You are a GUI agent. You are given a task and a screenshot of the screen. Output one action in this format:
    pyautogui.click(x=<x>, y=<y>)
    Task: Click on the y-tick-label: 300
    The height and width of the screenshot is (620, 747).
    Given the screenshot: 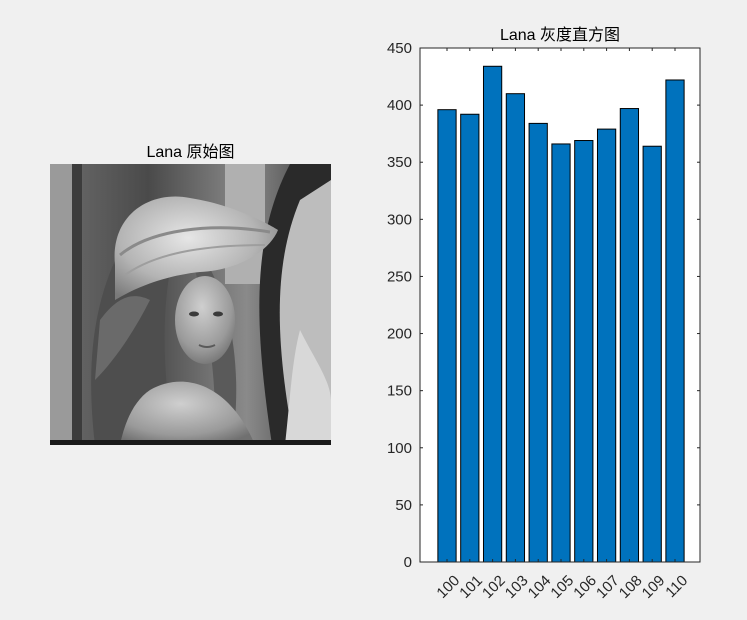 What is the action you would take?
    pyautogui.click(x=399, y=219)
    